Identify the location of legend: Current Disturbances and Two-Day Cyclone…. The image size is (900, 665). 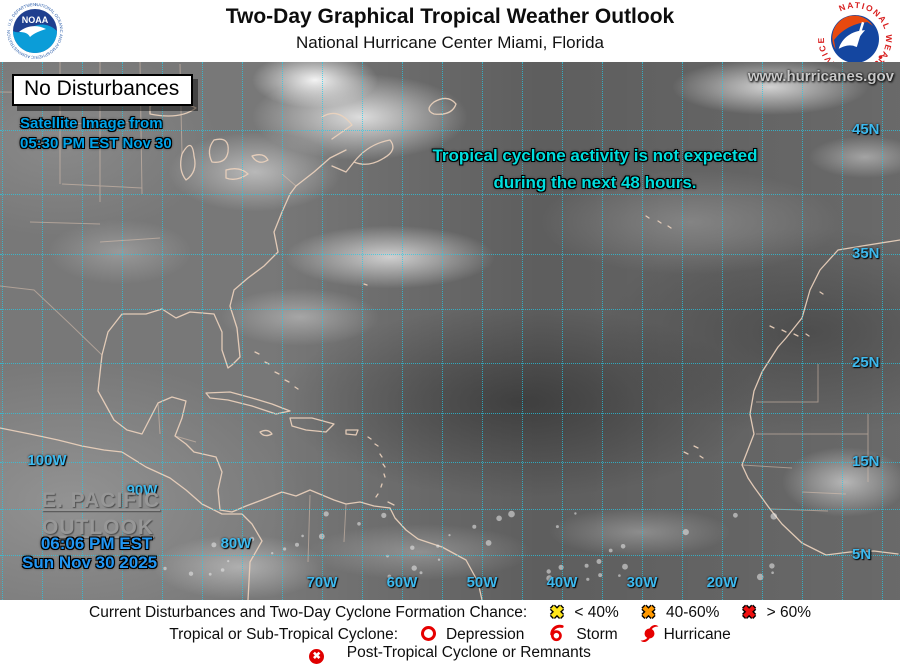
(450, 632).